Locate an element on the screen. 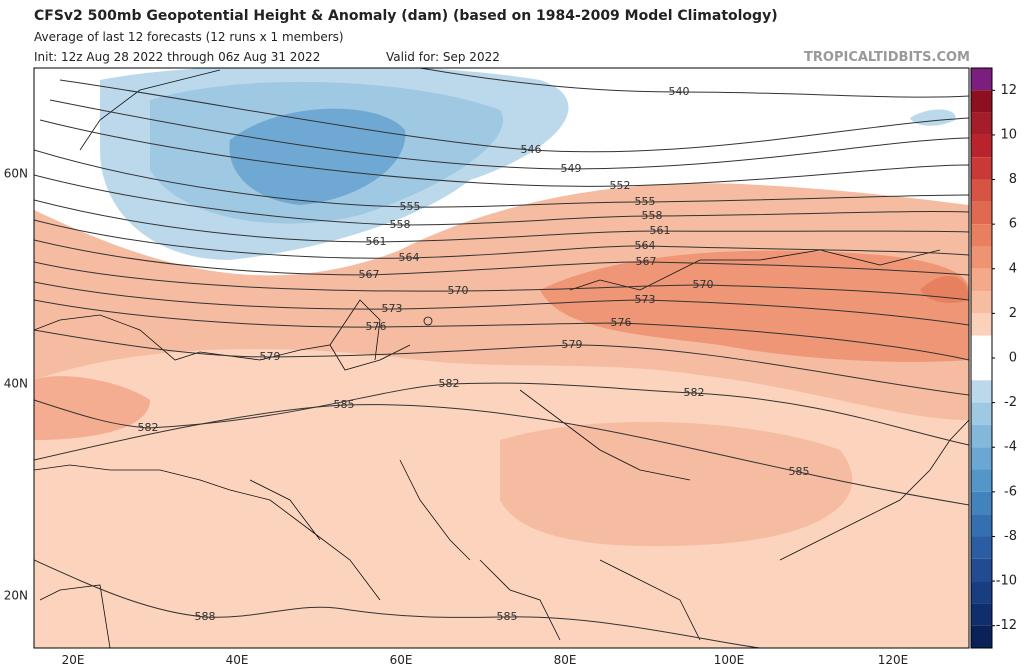 This screenshot has width=1024, height=668. colorbar-tick-label: 6 is located at coordinates (1013, 224).